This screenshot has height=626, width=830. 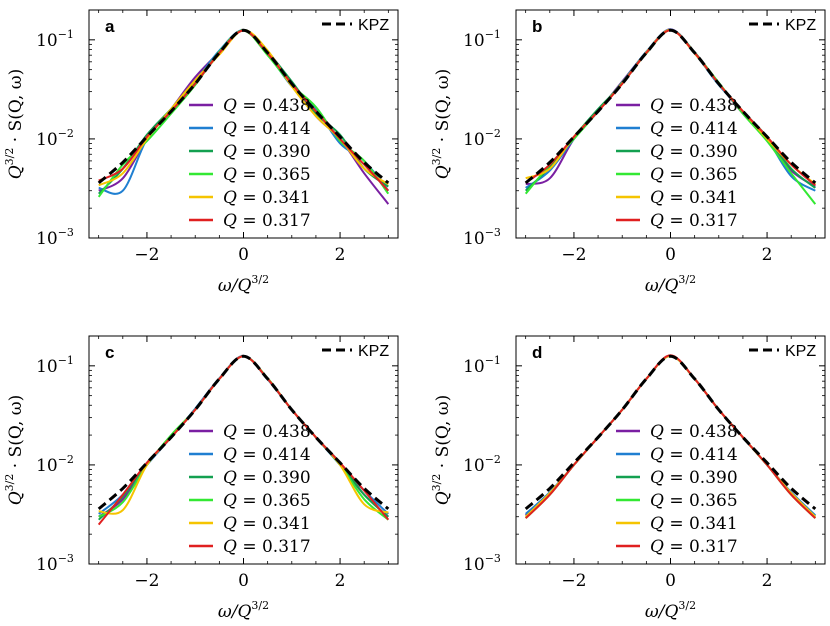 What do you see at coordinates (537, 26) in the screenshot?
I see `panel-label: b` at bounding box center [537, 26].